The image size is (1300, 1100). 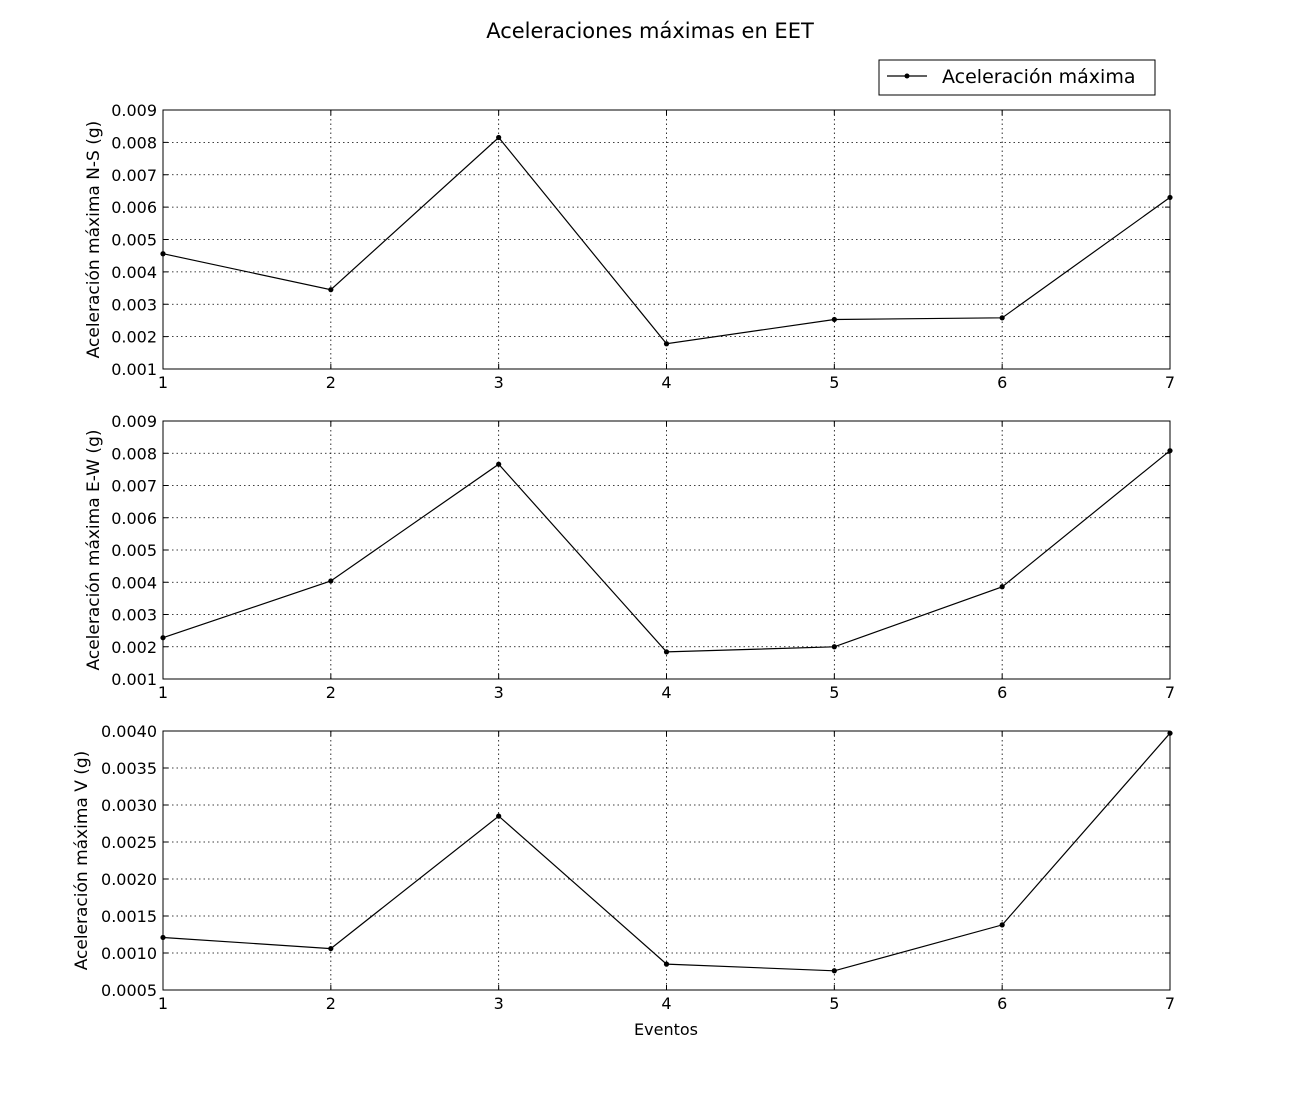 I want to click on y-tick-label: 0.0035, so click(x=129, y=768).